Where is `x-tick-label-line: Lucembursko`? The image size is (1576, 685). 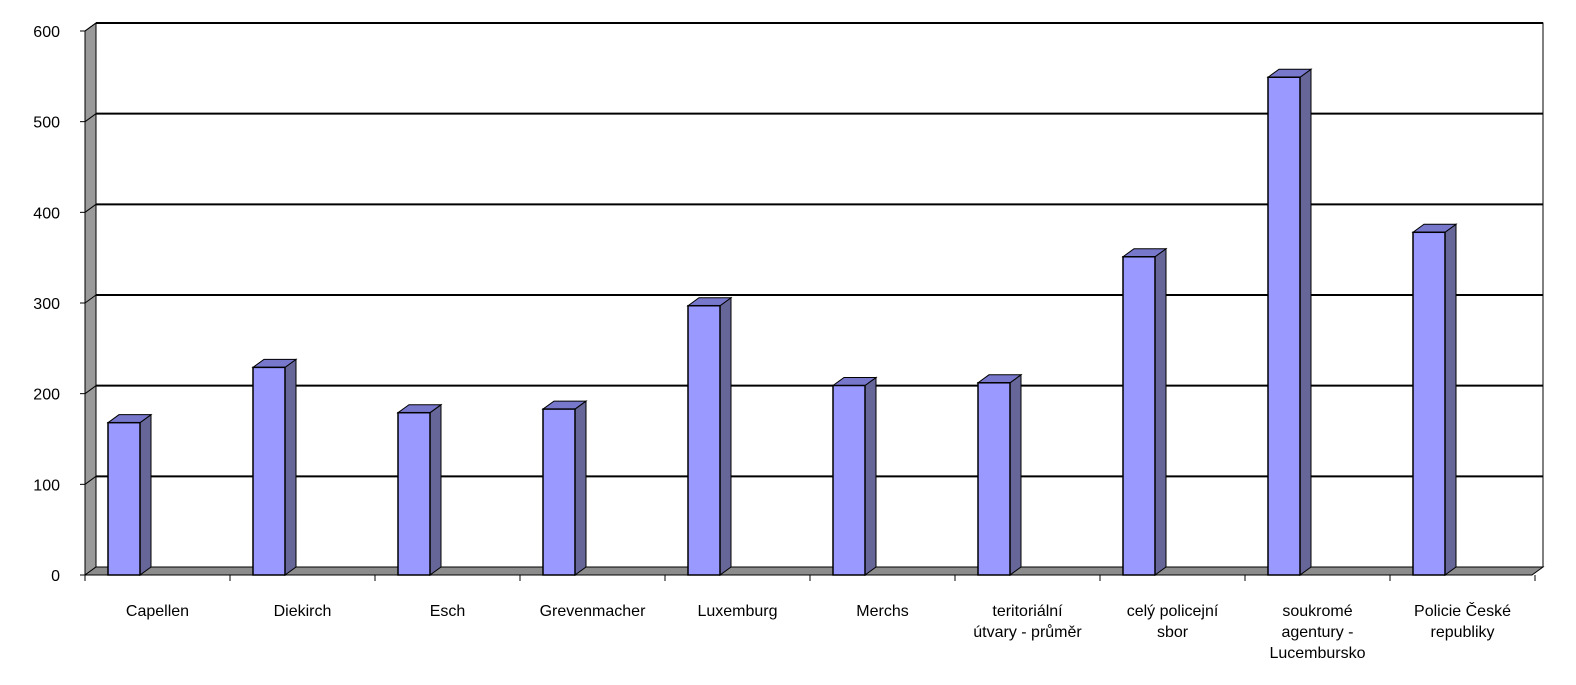 x-tick-label-line: Lucembursko is located at coordinates (1317, 653).